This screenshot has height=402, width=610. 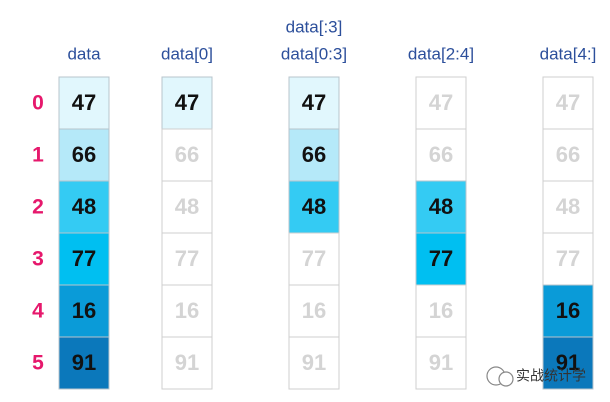 I want to click on column-header: data[0:3], so click(x=314, y=53).